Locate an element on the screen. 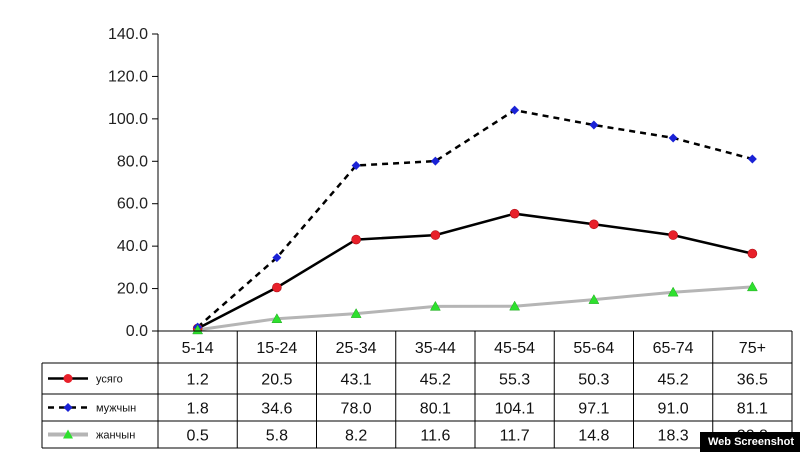 This screenshot has width=800, height=452. y-tick-label: 120.0 is located at coordinates (128, 76).